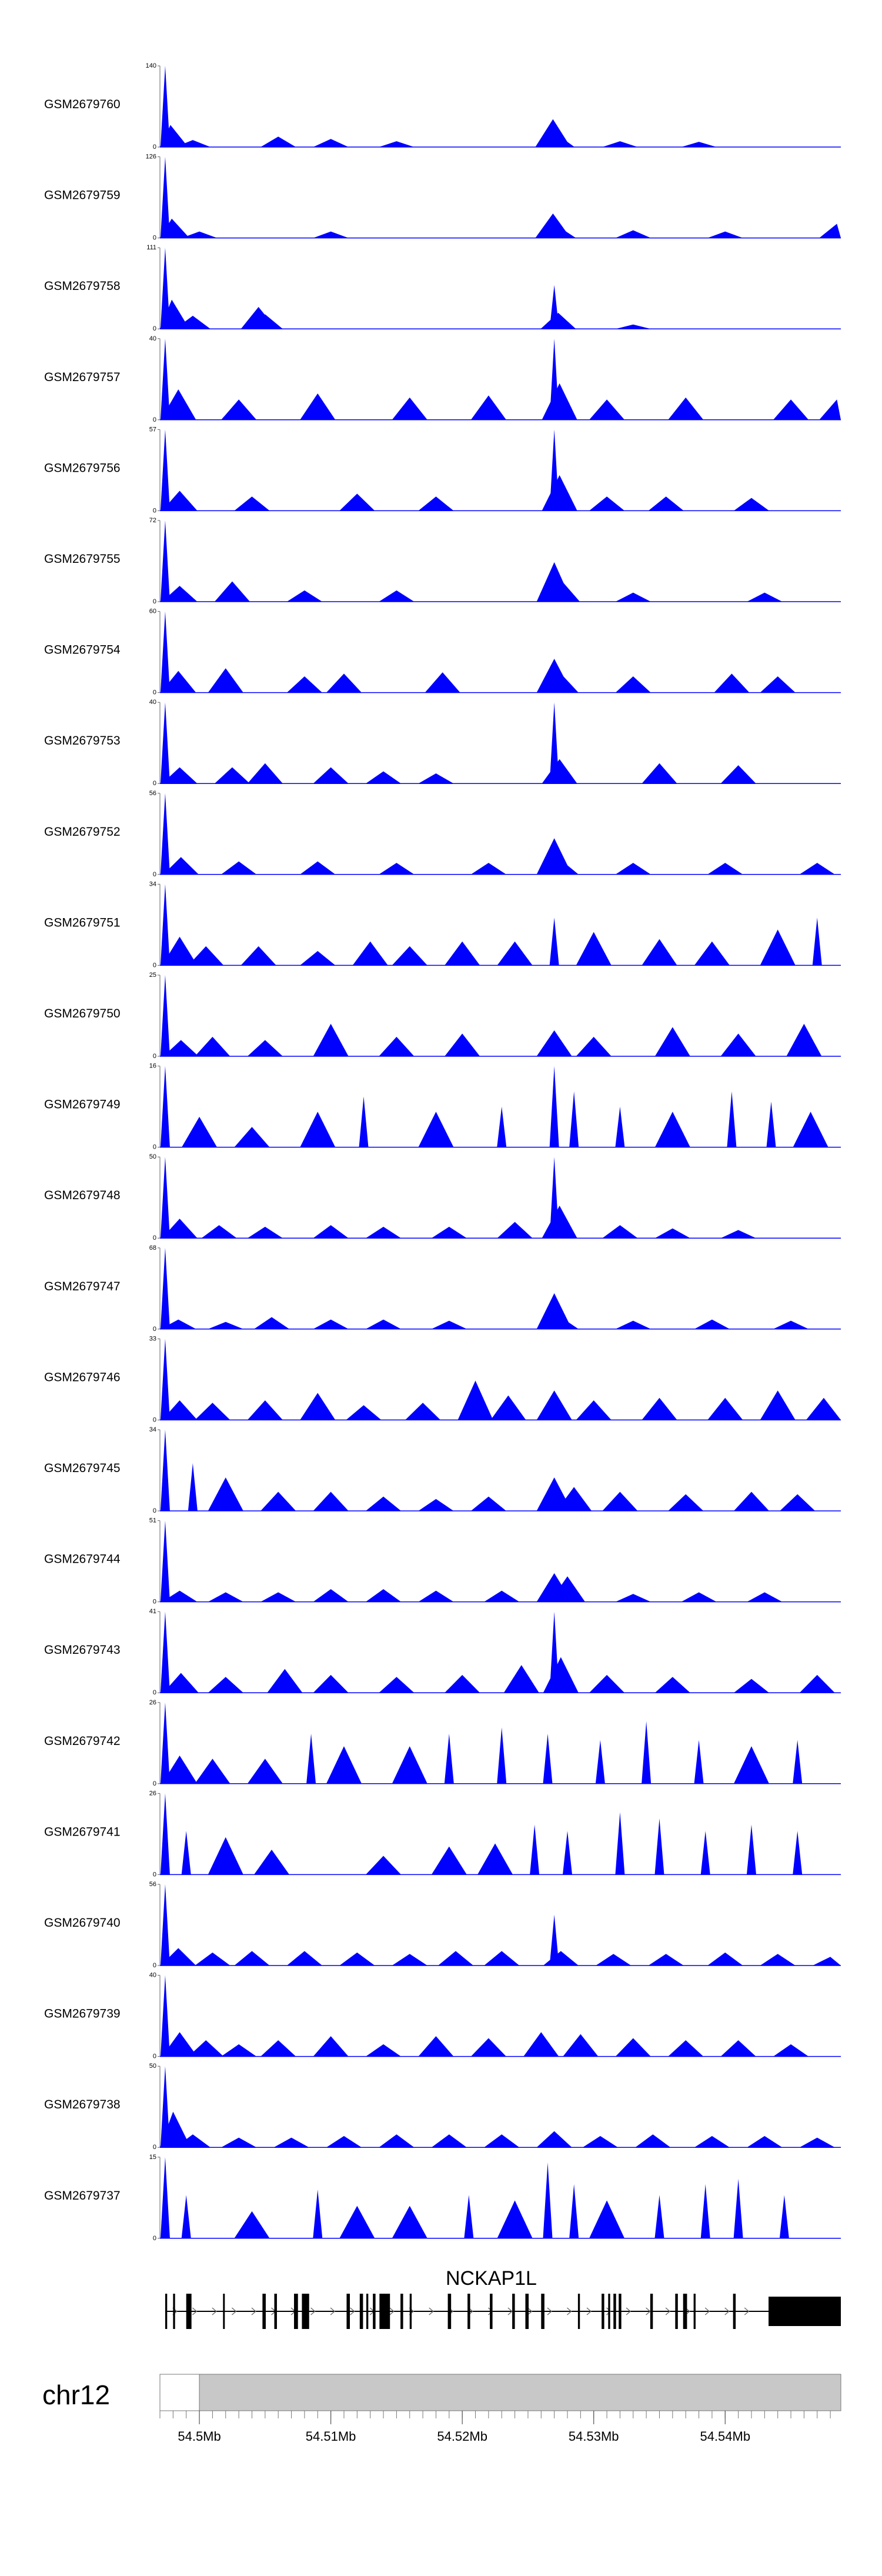 The width and height of the screenshot is (882, 2576). What do you see at coordinates (442, 1470) in the screenshot?
I see `coverage-track: GSM2679745 34 0` at bounding box center [442, 1470].